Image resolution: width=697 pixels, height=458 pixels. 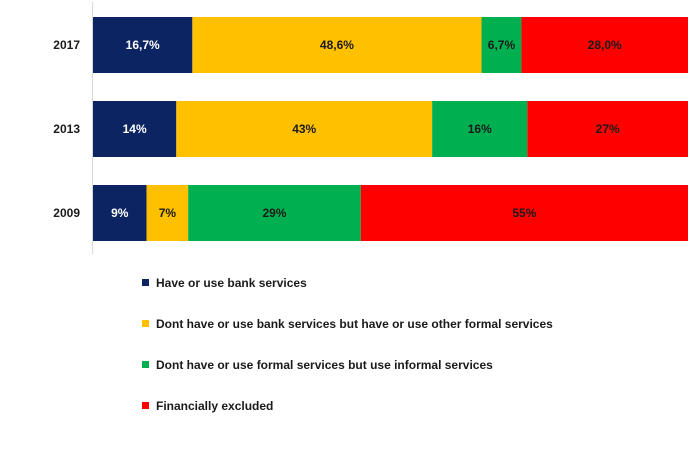 I want to click on data-label-2013-dont-have-or-use-formal-services-but-use-informal-services: 16%, so click(x=480, y=129).